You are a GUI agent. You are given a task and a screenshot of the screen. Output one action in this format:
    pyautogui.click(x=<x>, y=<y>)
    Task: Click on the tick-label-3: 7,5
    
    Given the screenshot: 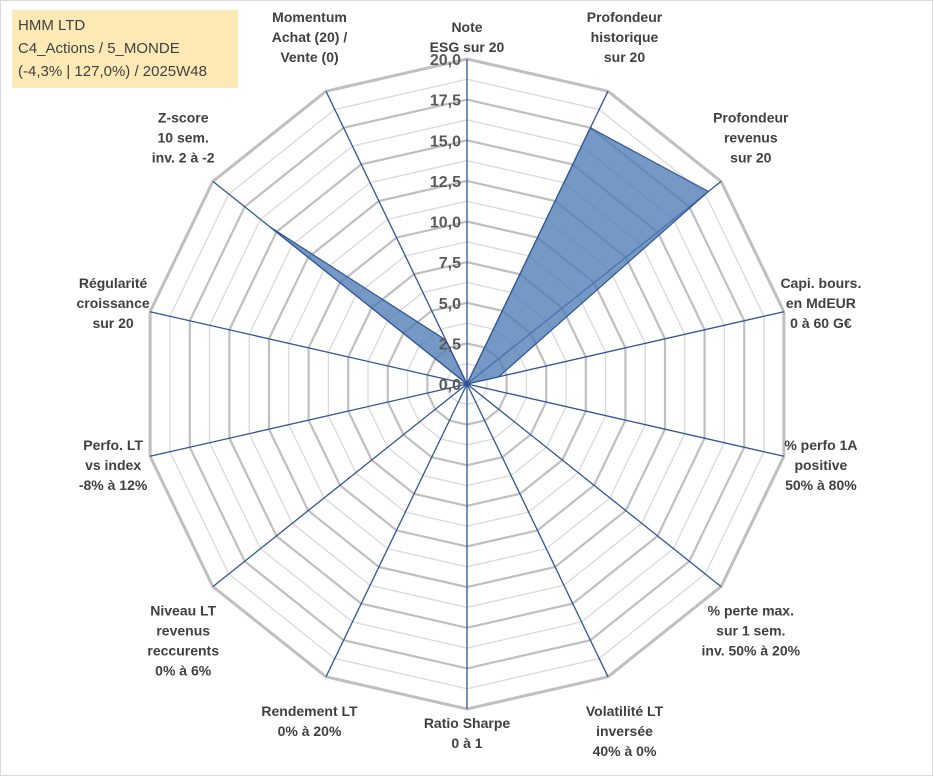 What is the action you would take?
    pyautogui.click(x=450, y=263)
    